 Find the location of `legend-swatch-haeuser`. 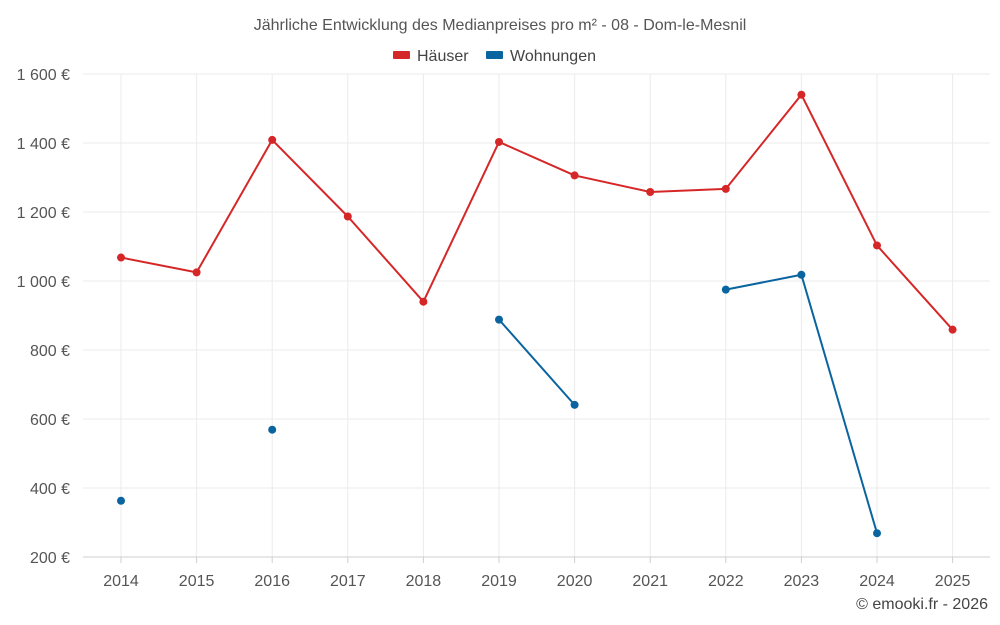

legend-swatch-haeuser is located at coordinates (401, 55).